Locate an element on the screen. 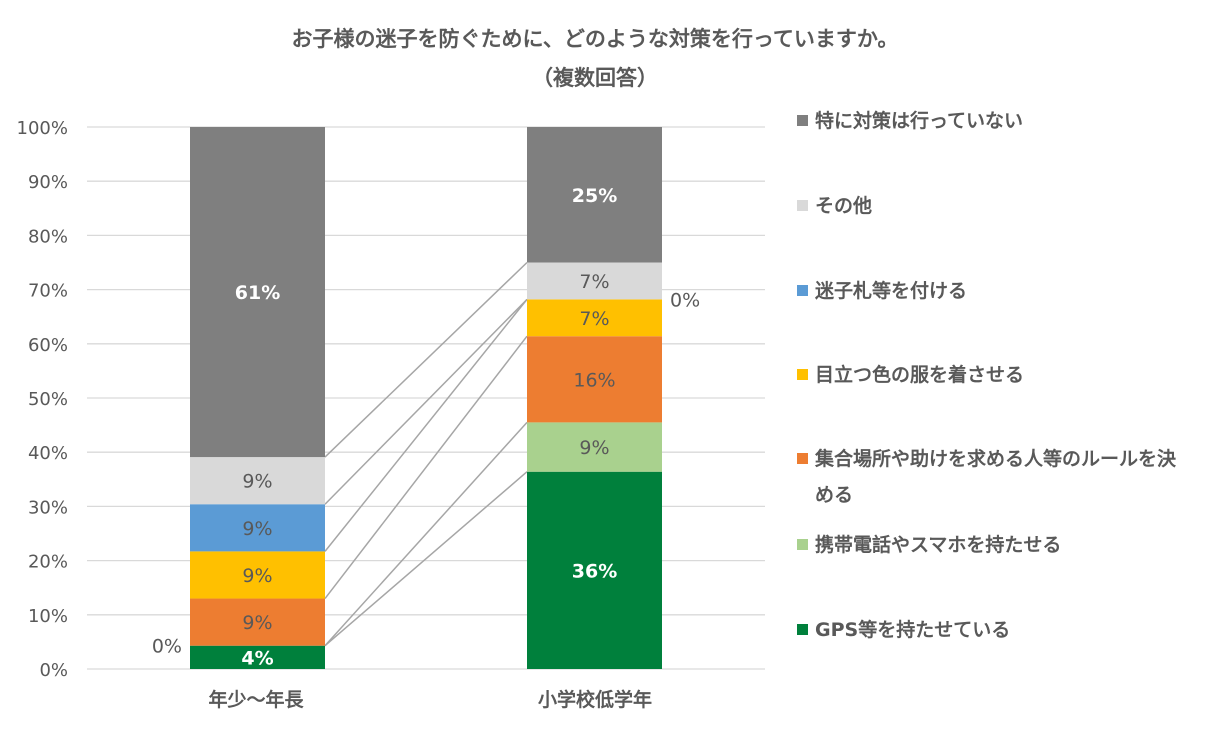 This screenshot has width=1206, height=737. y-tick-label: 10% is located at coordinates (48, 616).